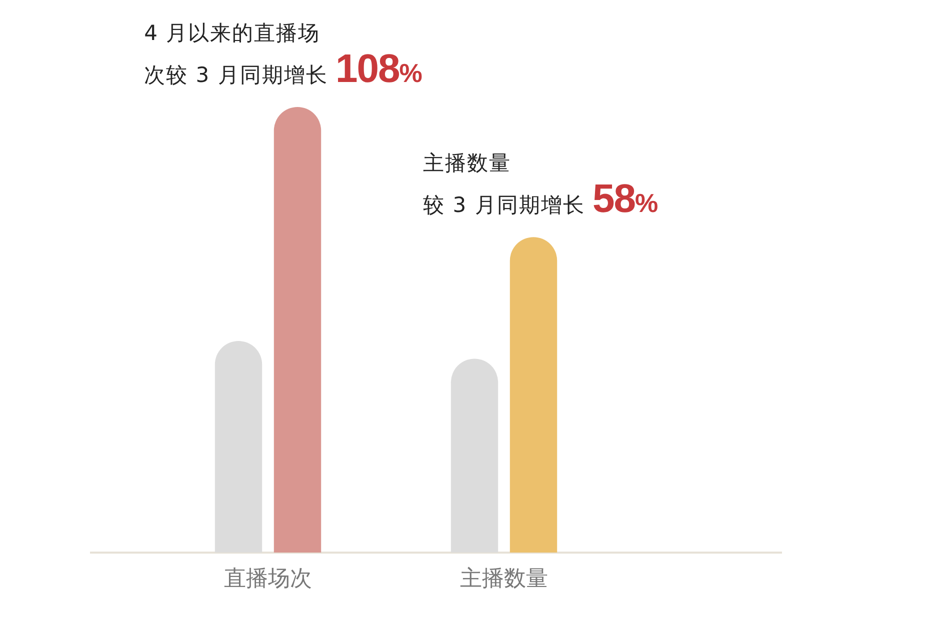  I want to click on annotation: 主播数量较 3 月同期增长 58%, so click(540, 187).